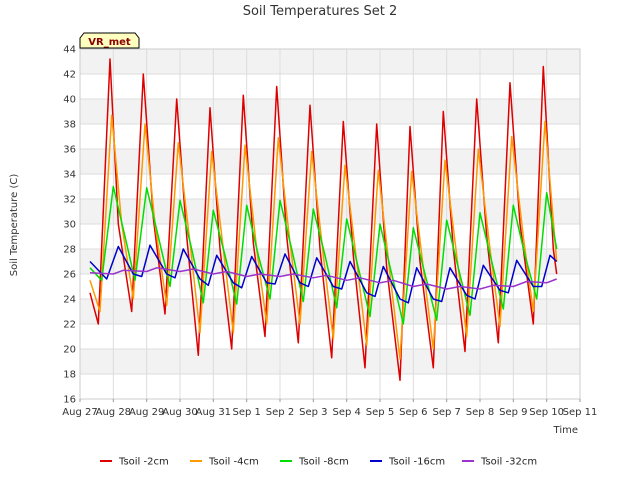 This screenshot has height=480, width=640. What do you see at coordinates (69, 275) in the screenshot?
I see `y-tick-label: 26` at bounding box center [69, 275].